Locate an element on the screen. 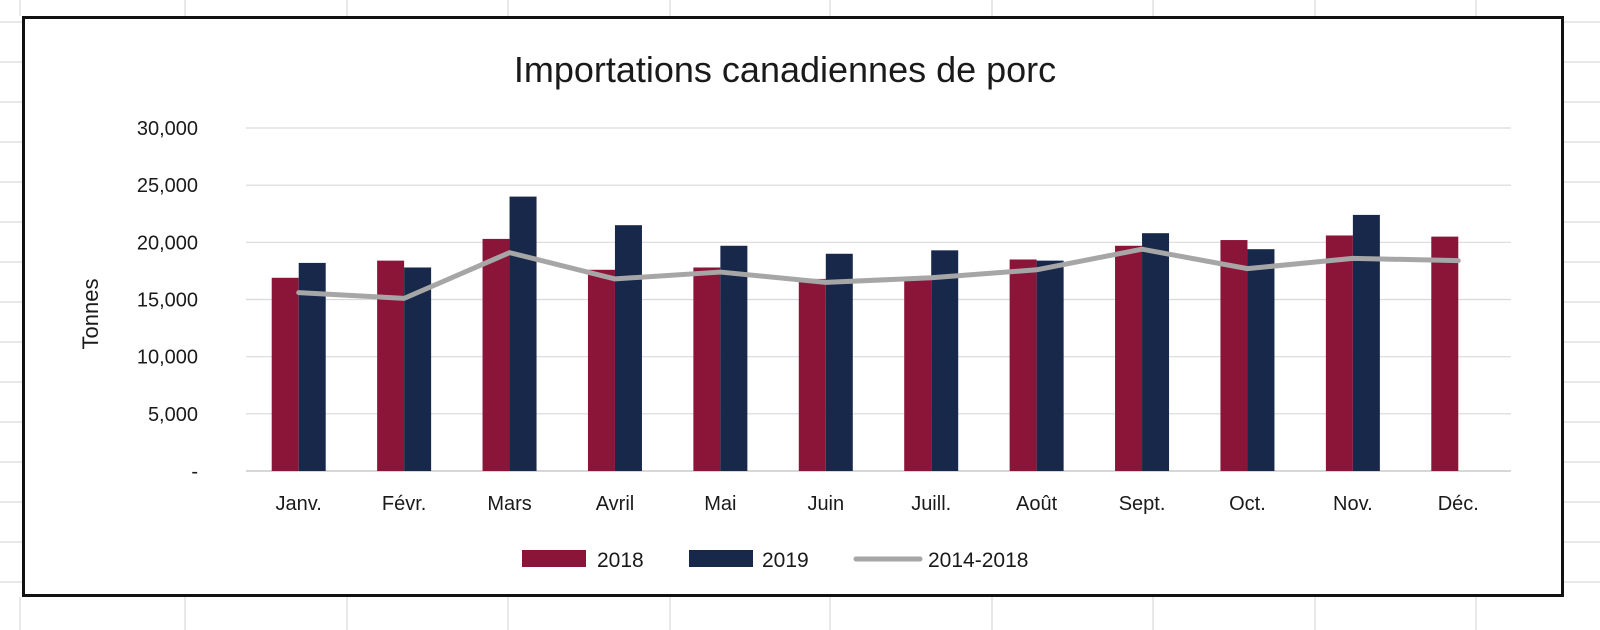  x-tick-label: Déc. is located at coordinates (1458, 504).